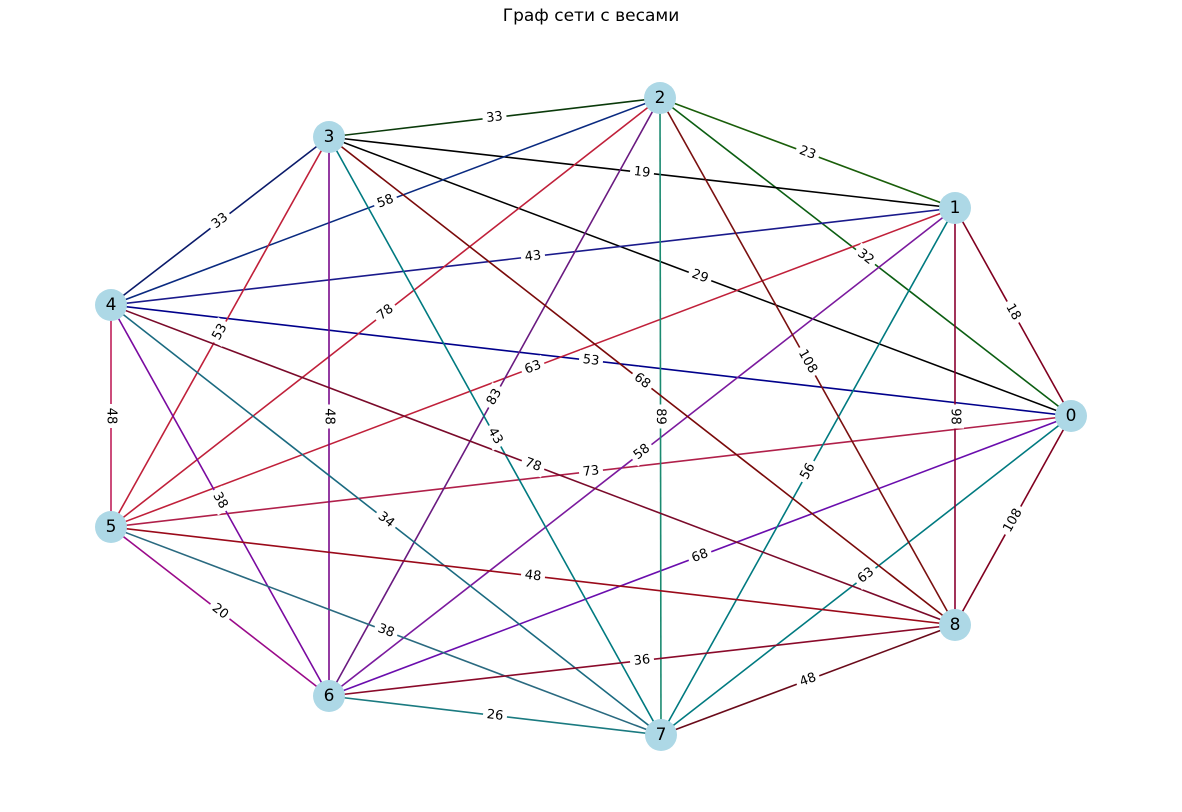 The height and width of the screenshot is (812, 1182). What do you see at coordinates (807, 472) in the screenshot?
I see `edge-weight-text: 56` at bounding box center [807, 472].